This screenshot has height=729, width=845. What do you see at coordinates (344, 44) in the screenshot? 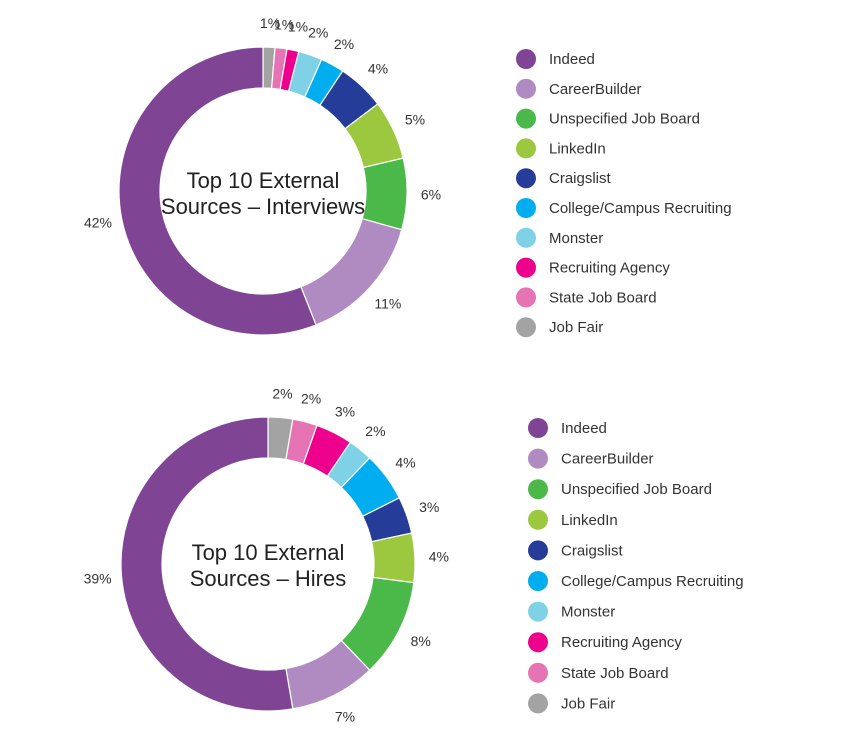
I see `pct-label-college-campus-recruiting: 2%` at bounding box center [344, 44].